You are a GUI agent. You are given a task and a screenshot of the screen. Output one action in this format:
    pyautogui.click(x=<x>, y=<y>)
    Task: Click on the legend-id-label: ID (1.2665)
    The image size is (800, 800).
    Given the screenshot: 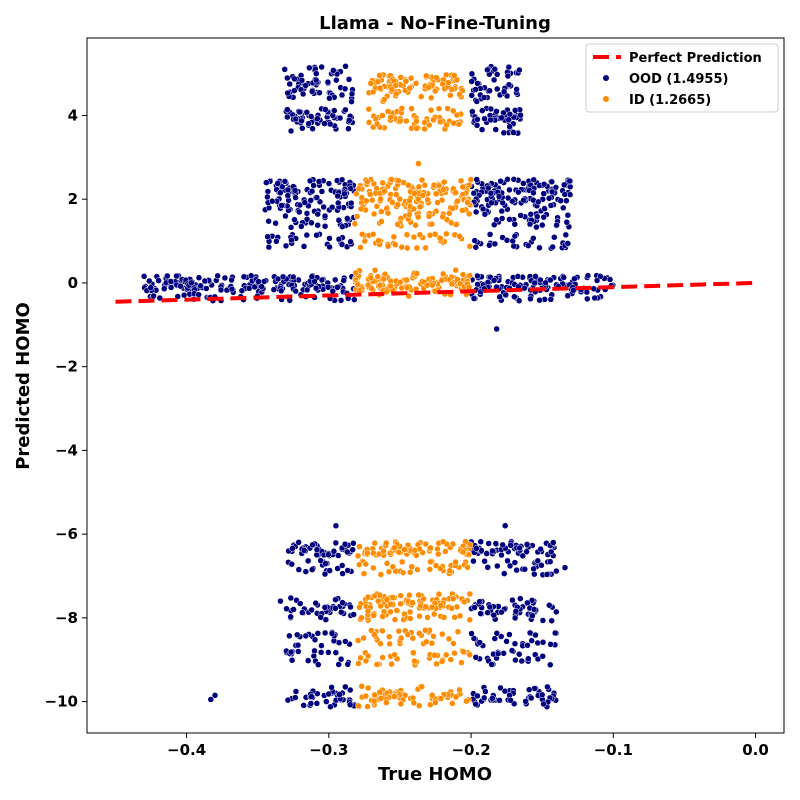 What is the action you would take?
    pyautogui.click(x=670, y=100)
    